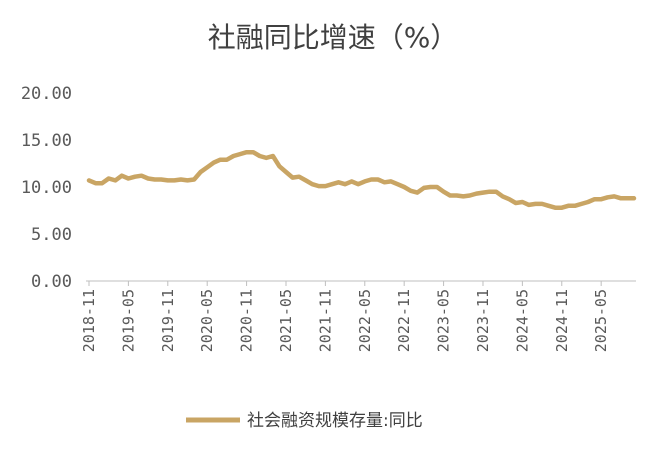  What do you see at coordinates (325, 320) in the screenshot?
I see `x-tick-label: 2021-11` at bounding box center [325, 320].